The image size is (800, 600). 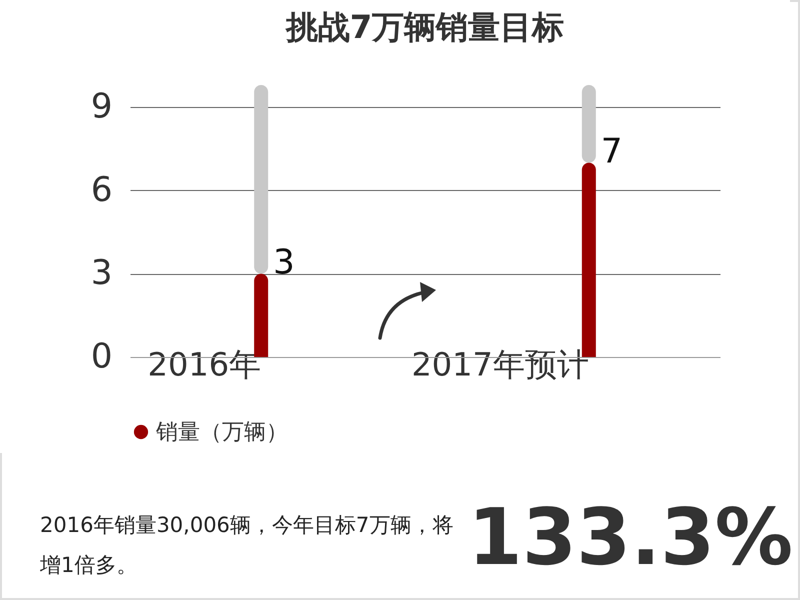 What do you see at coordinates (284, 262) in the screenshot?
I see `data-label: 3` at bounding box center [284, 262].